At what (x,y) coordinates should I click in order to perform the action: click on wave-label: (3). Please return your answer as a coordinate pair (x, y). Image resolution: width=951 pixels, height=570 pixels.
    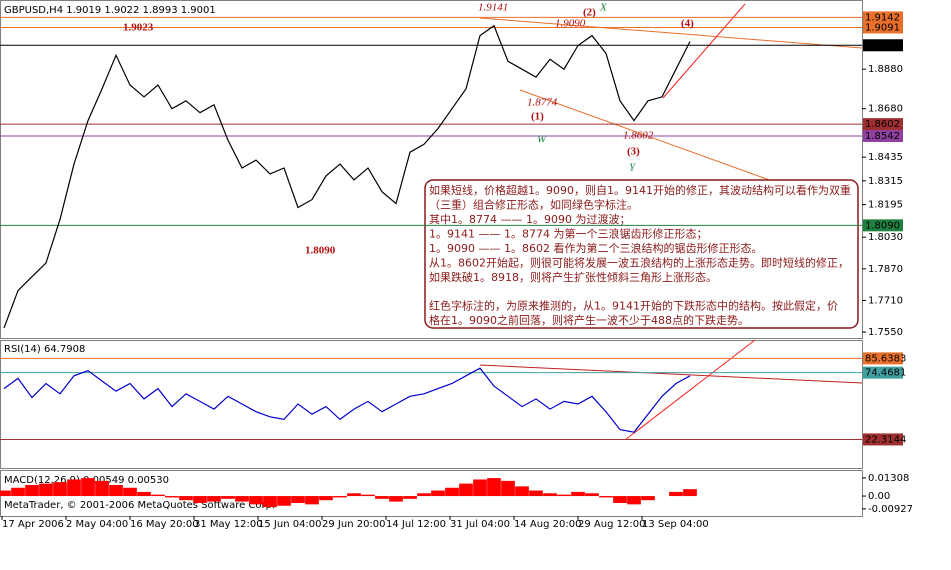
    Looking at the image, I should click on (633, 152).